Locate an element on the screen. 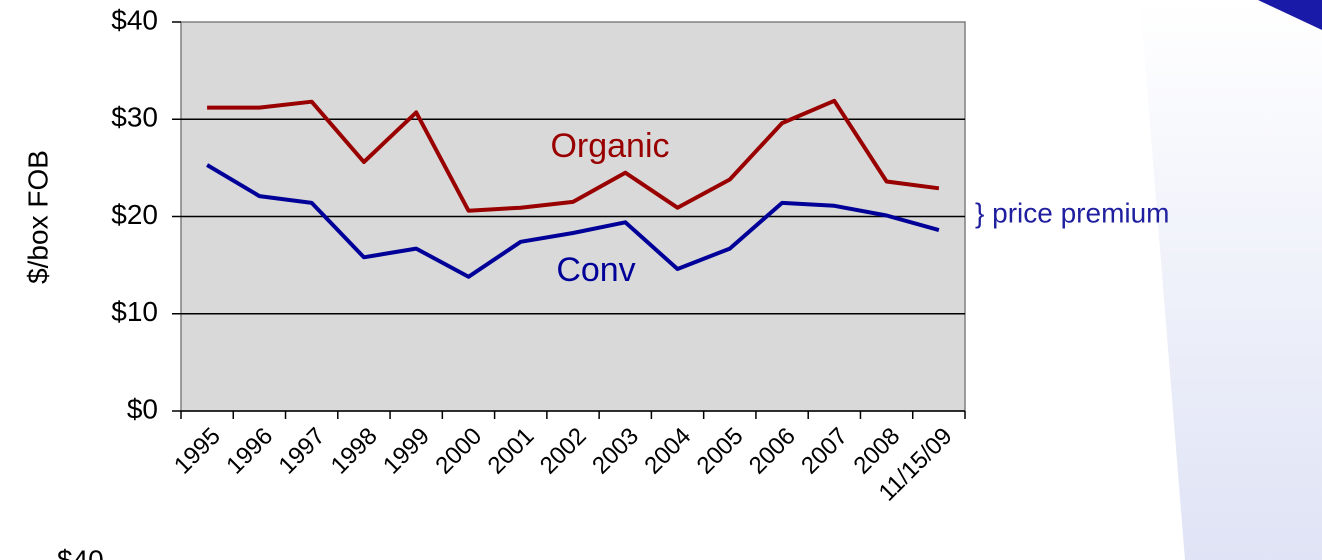 This screenshot has height=560, width=1322. x-tick-label: 1999 is located at coordinates (406, 451).